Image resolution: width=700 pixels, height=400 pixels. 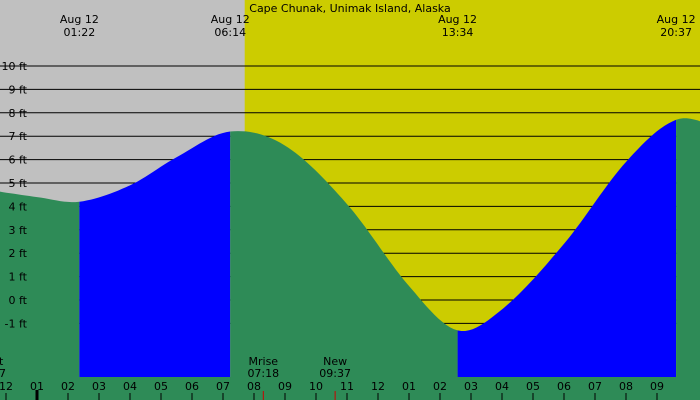 What do you see at coordinates (676, 32) in the screenshot?
I see `extreme-time-label: 20:37` at bounding box center [676, 32].